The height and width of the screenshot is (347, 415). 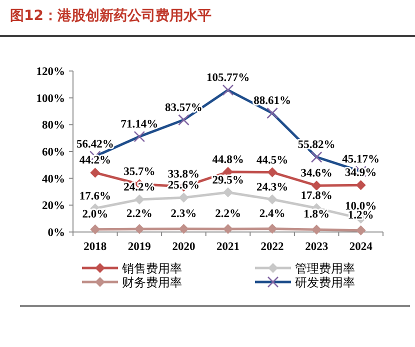 What do you see at coordinates (183, 108) in the screenshot?
I see `data-label: 83.57%` at bounding box center [183, 108].